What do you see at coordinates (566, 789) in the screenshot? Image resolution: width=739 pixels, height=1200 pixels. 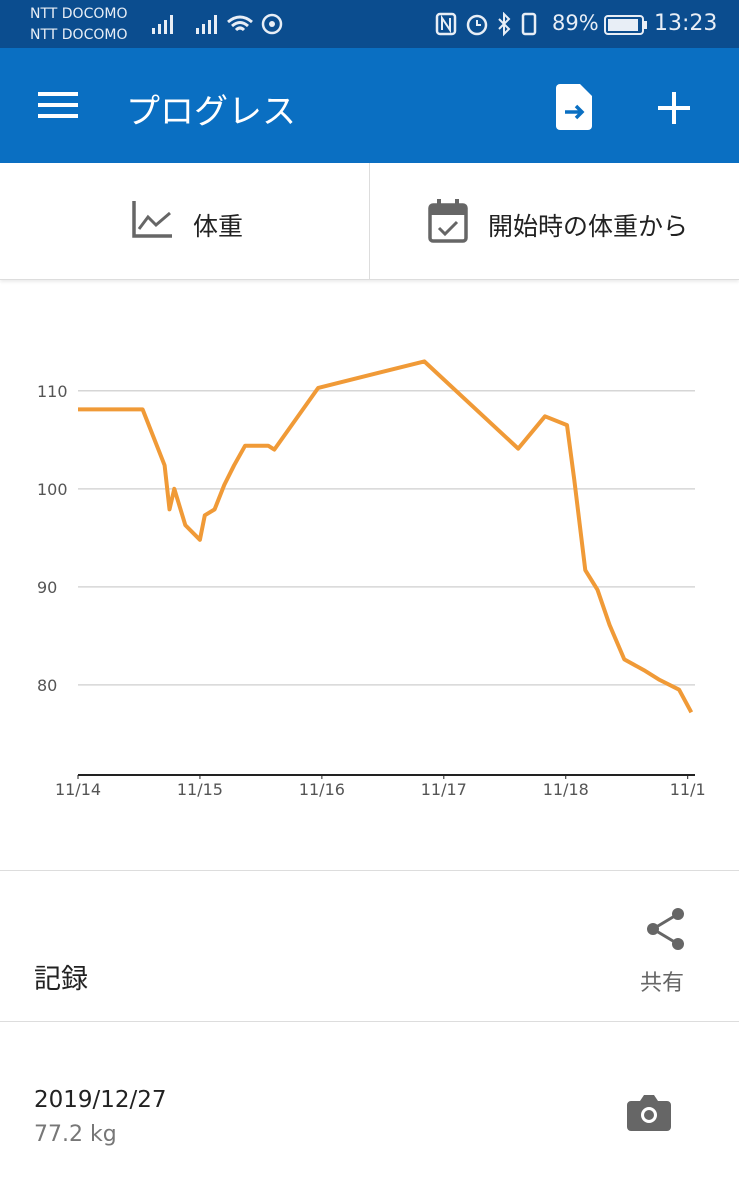 I see `x-tick-label: 11/18` at bounding box center [566, 789].